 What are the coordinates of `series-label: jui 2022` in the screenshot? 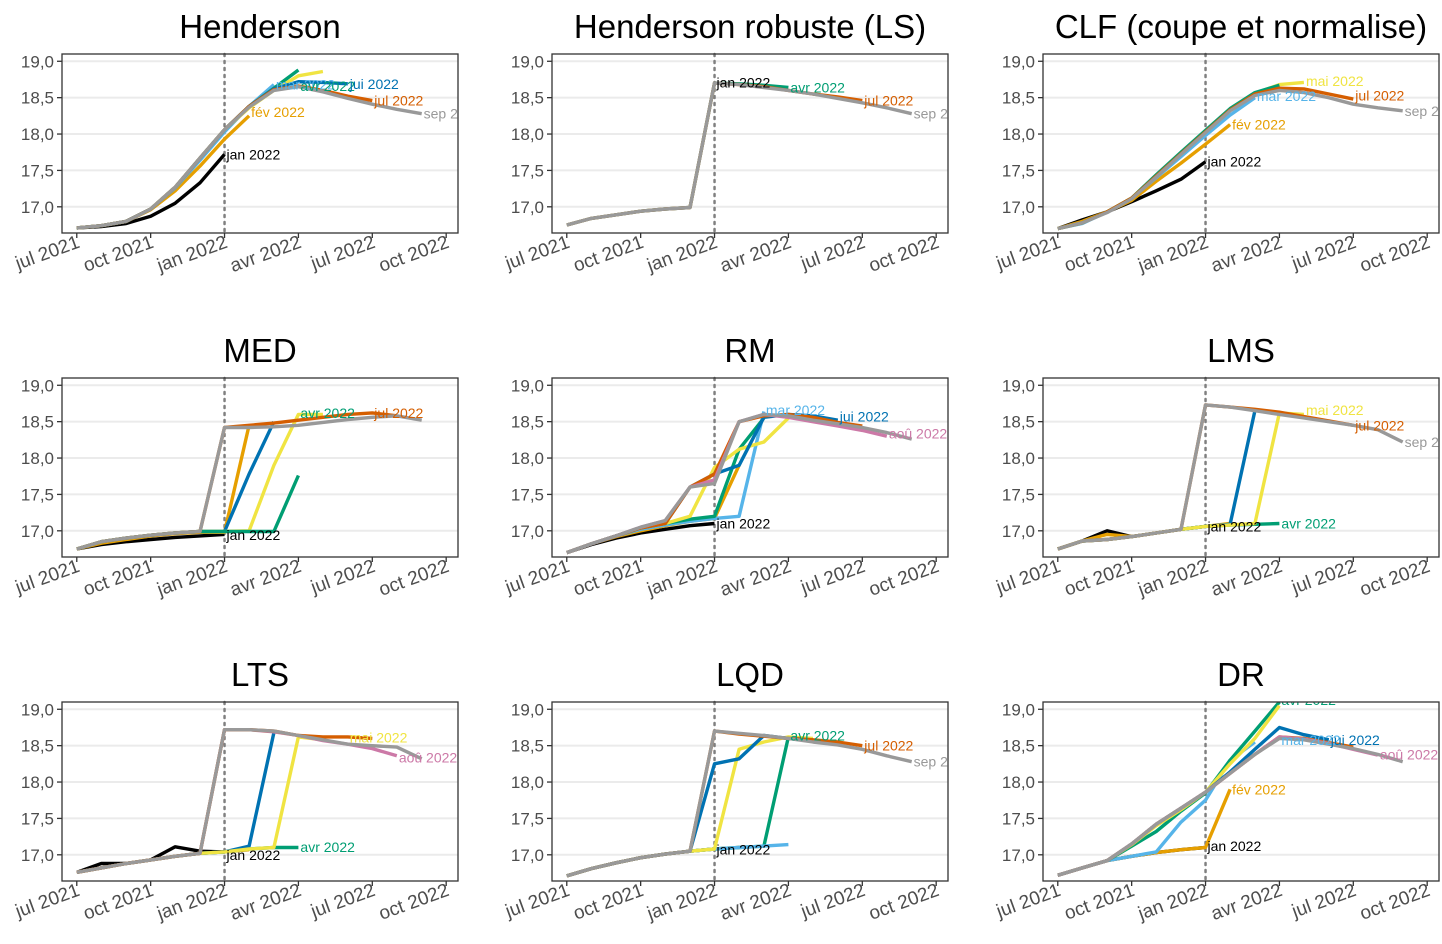 It's located at (864, 417).